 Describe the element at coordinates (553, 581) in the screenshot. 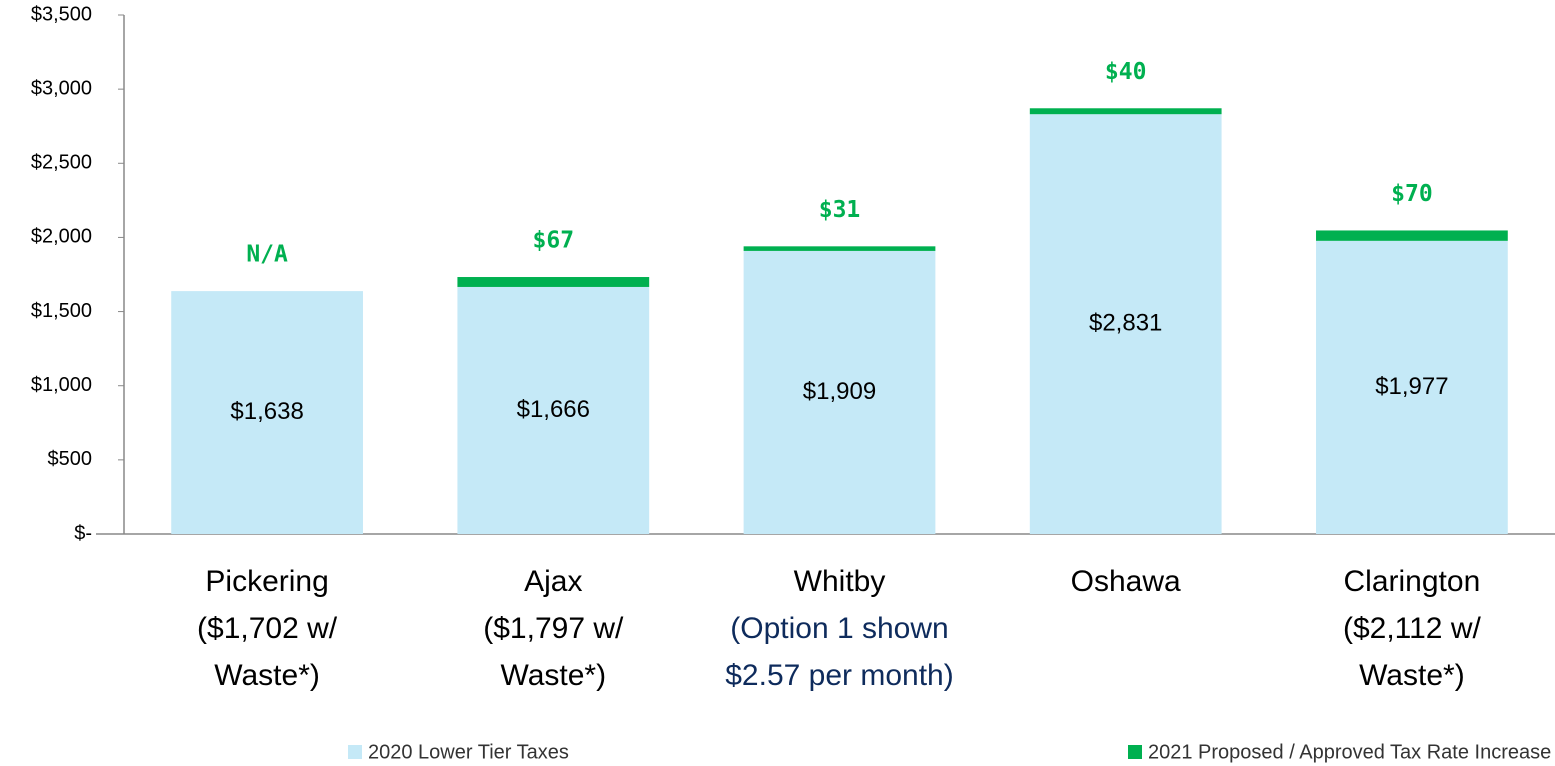

I see `x-tick-label: Ajax` at that location.